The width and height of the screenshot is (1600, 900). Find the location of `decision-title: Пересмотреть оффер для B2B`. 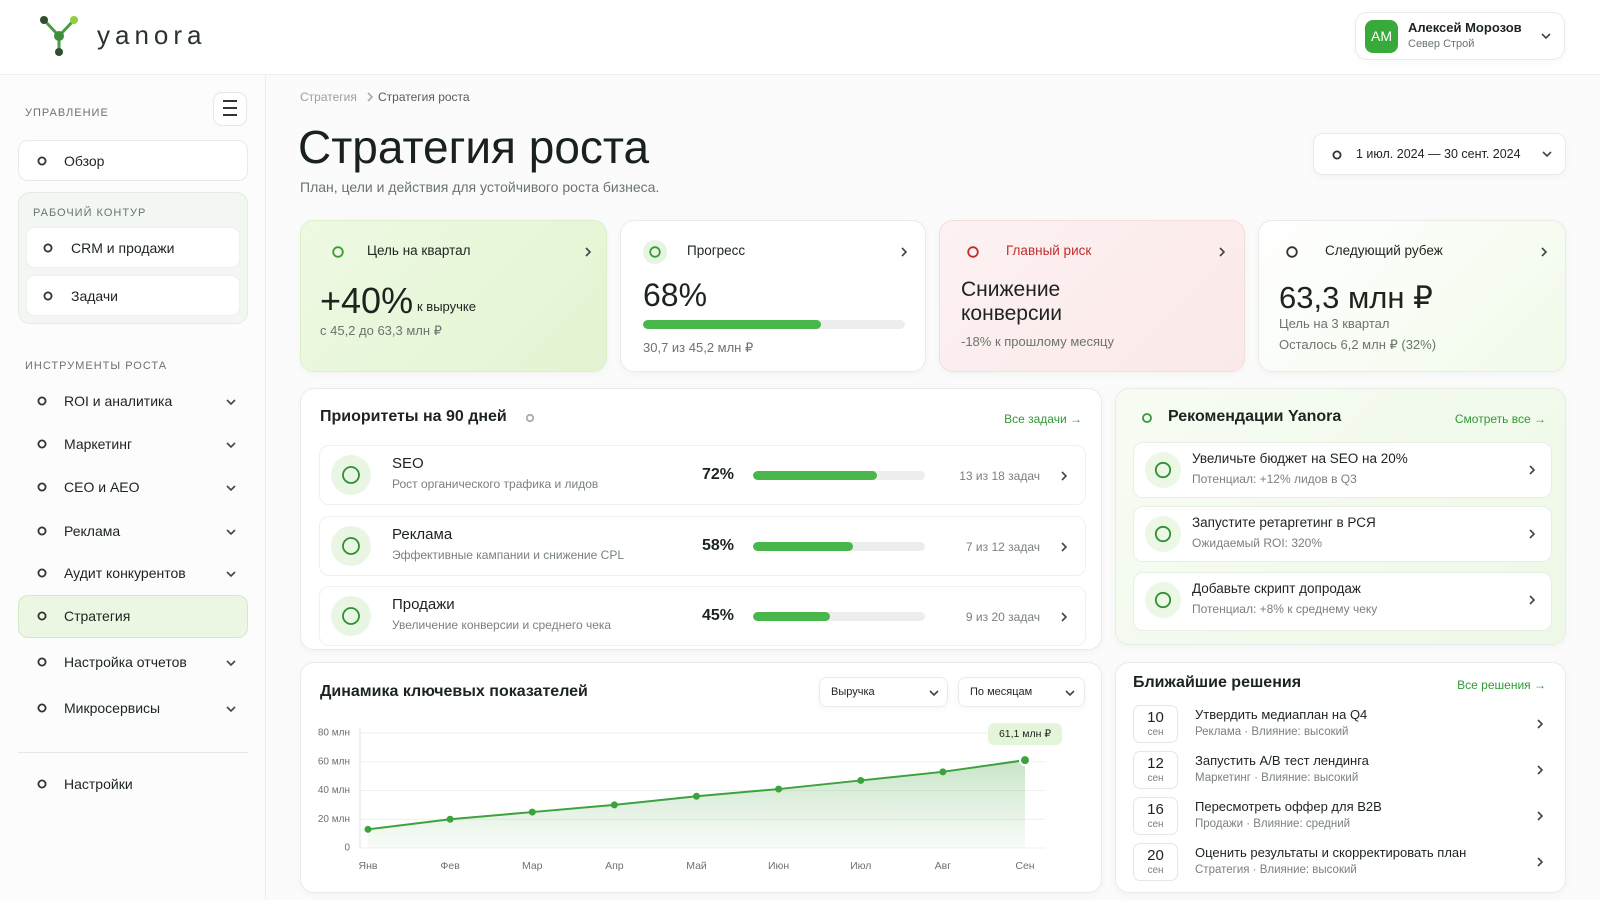

decision-title: Пересмотреть оффер для B2B is located at coordinates (1288, 806).